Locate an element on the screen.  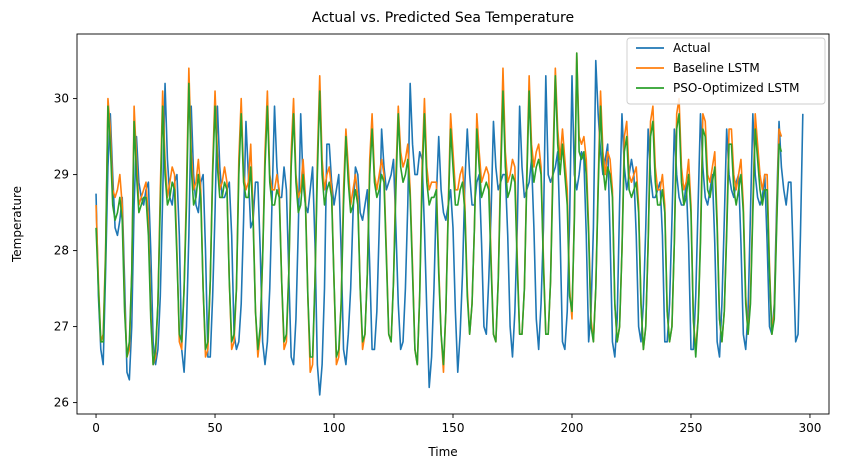
x-tick-label: 0 is located at coordinates (96, 428).